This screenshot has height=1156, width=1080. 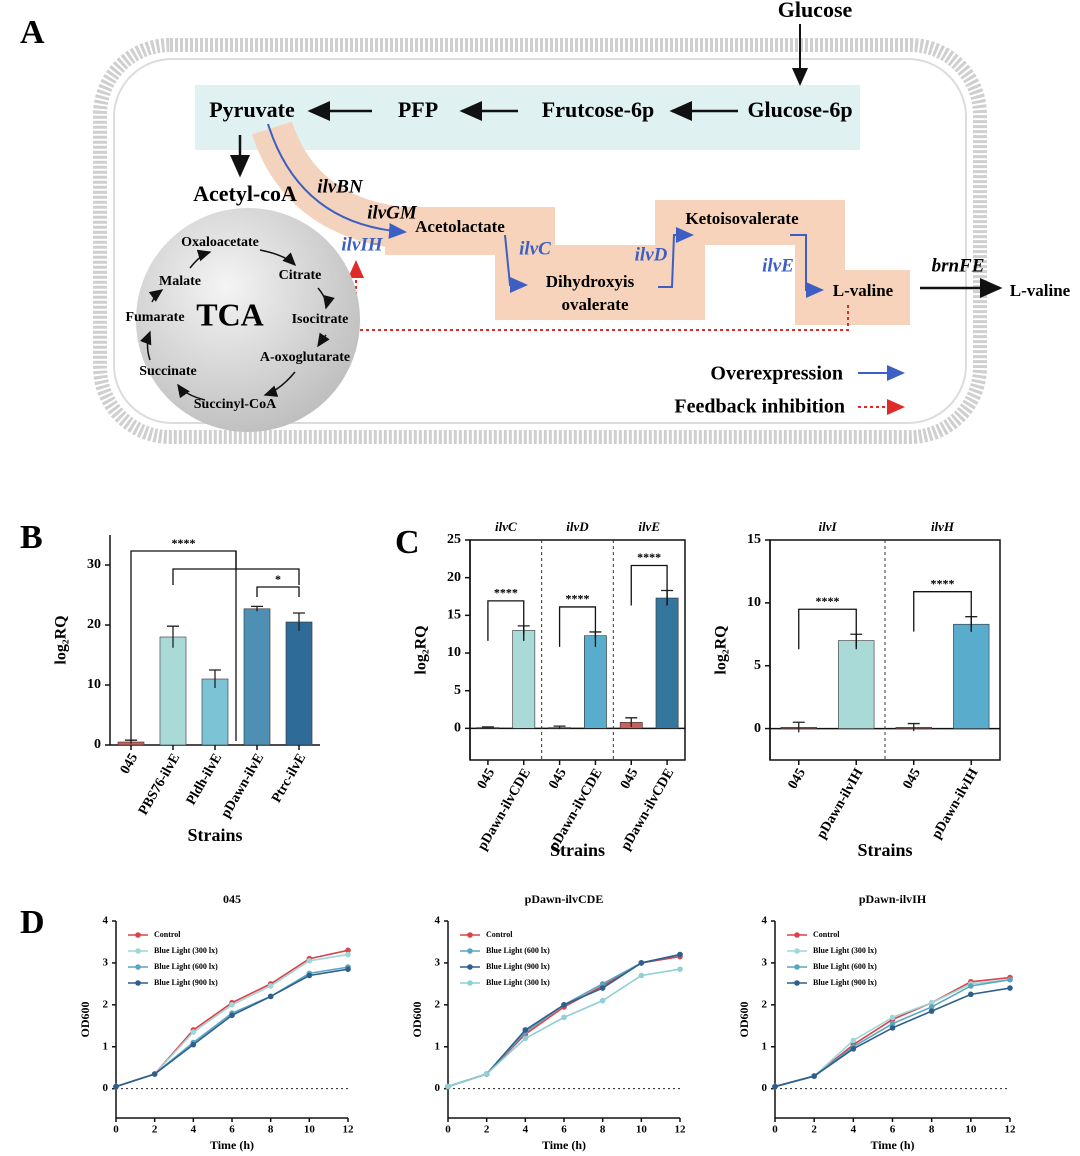 What do you see at coordinates (454, 652) in the screenshot?
I see `y-tick-label: 10` at bounding box center [454, 652].